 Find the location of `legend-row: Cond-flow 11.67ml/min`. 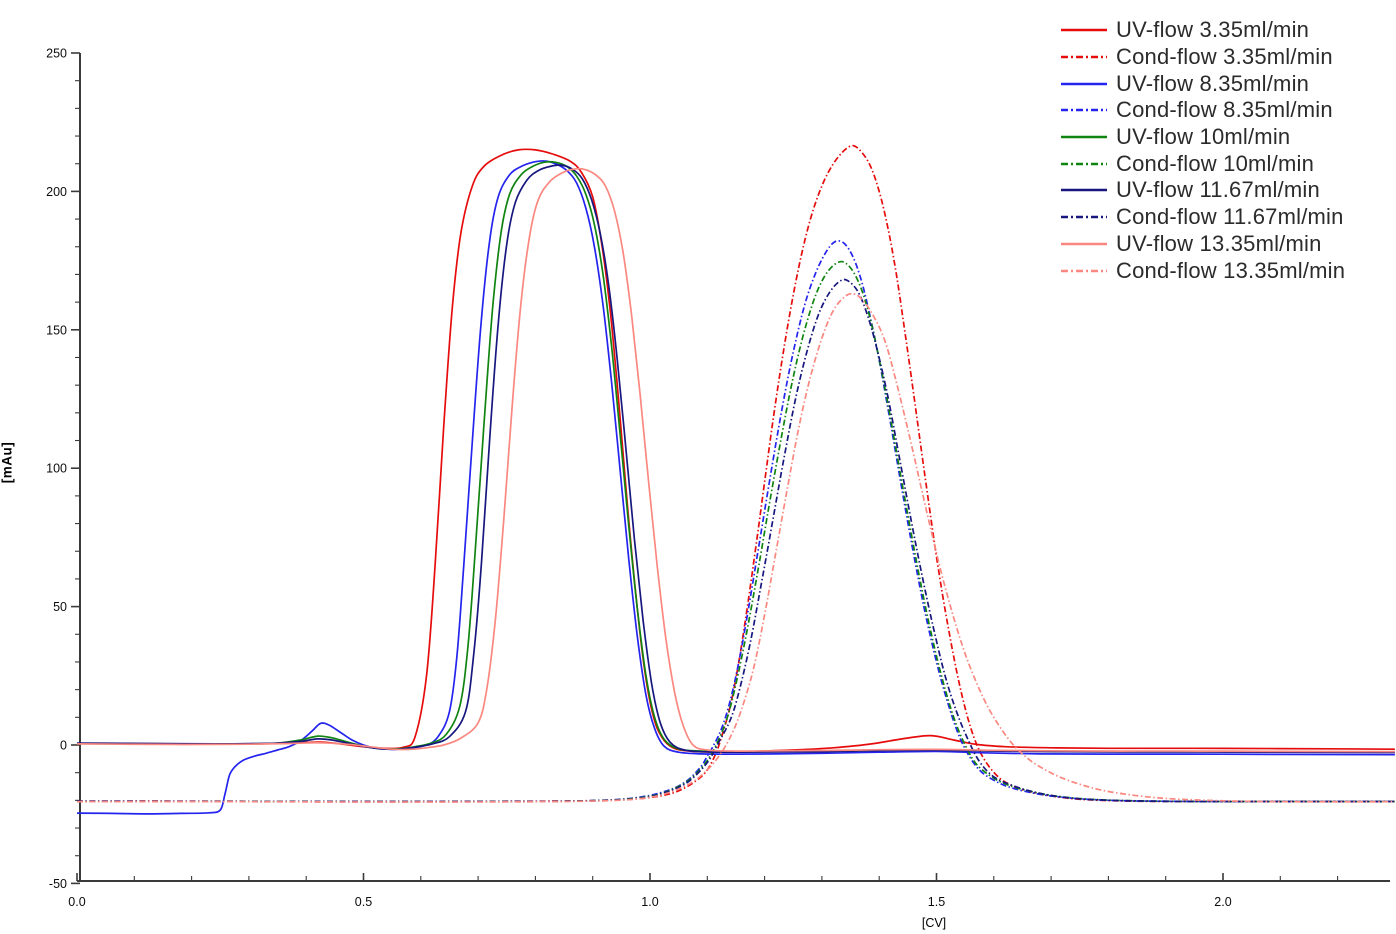

legend-row: Cond-flow 11.67ml/min is located at coordinates (1203, 217).